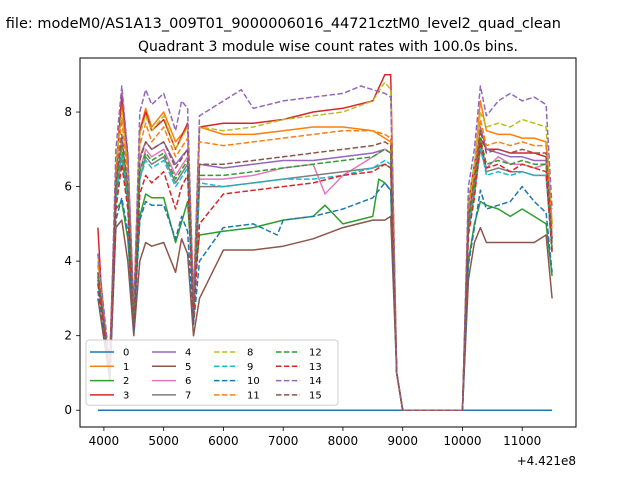  Describe the element at coordinates (126, 353) in the screenshot. I see `legend-label-0: 0` at that location.